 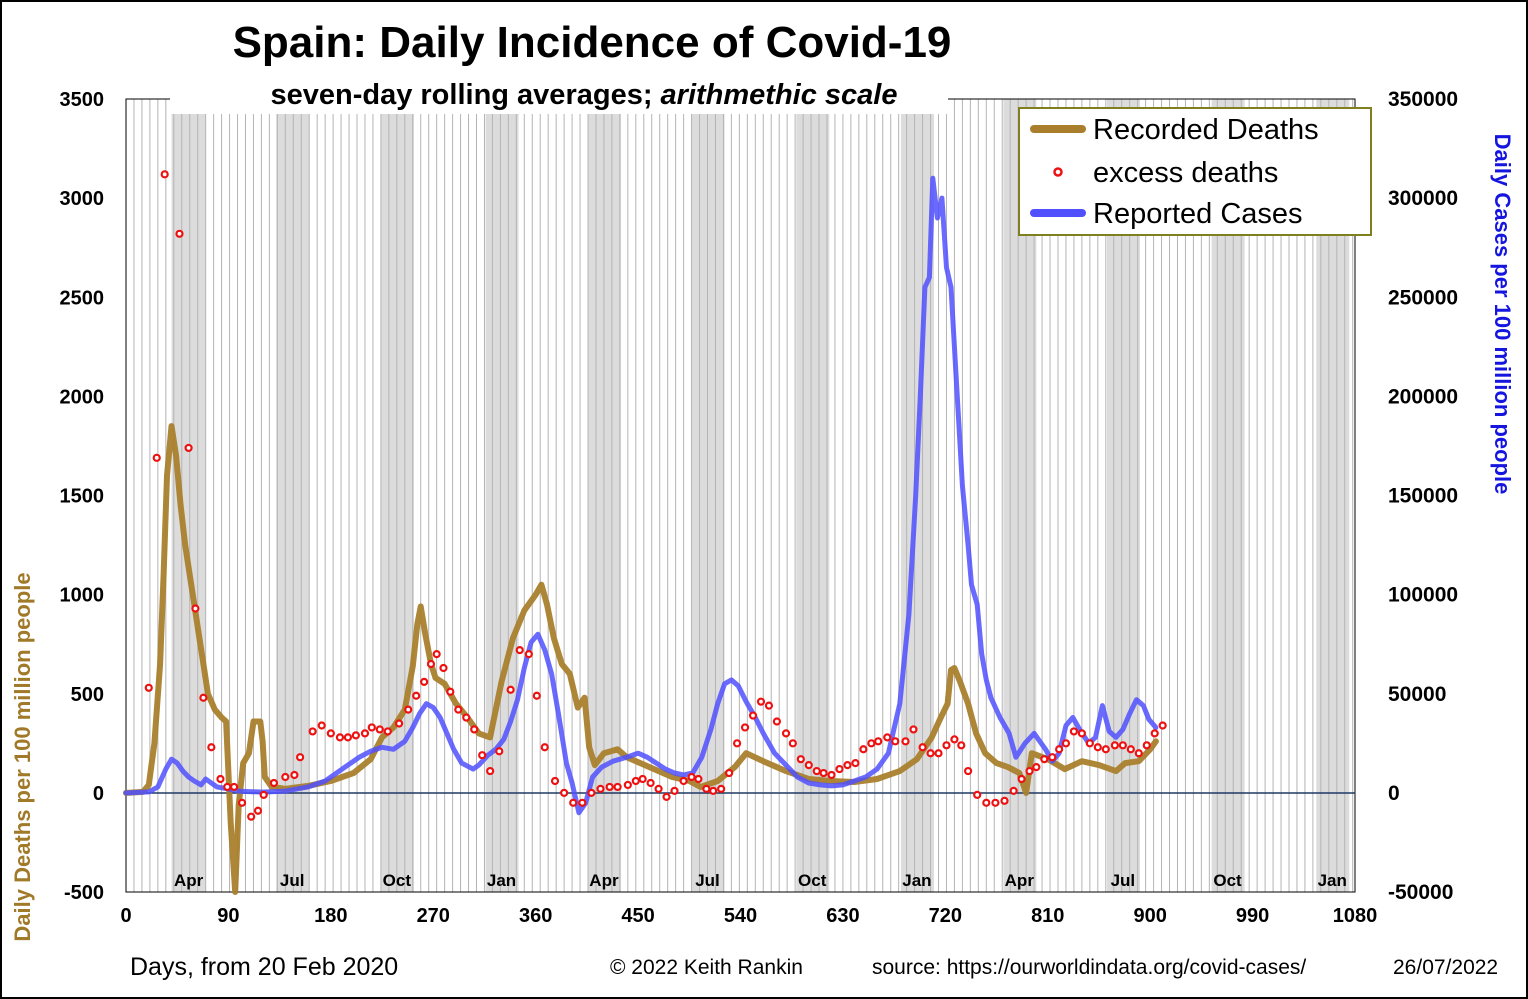 What do you see at coordinates (264, 967) in the screenshot?
I see `x-axis-caption: Days, from 20 Feb 2020` at bounding box center [264, 967].